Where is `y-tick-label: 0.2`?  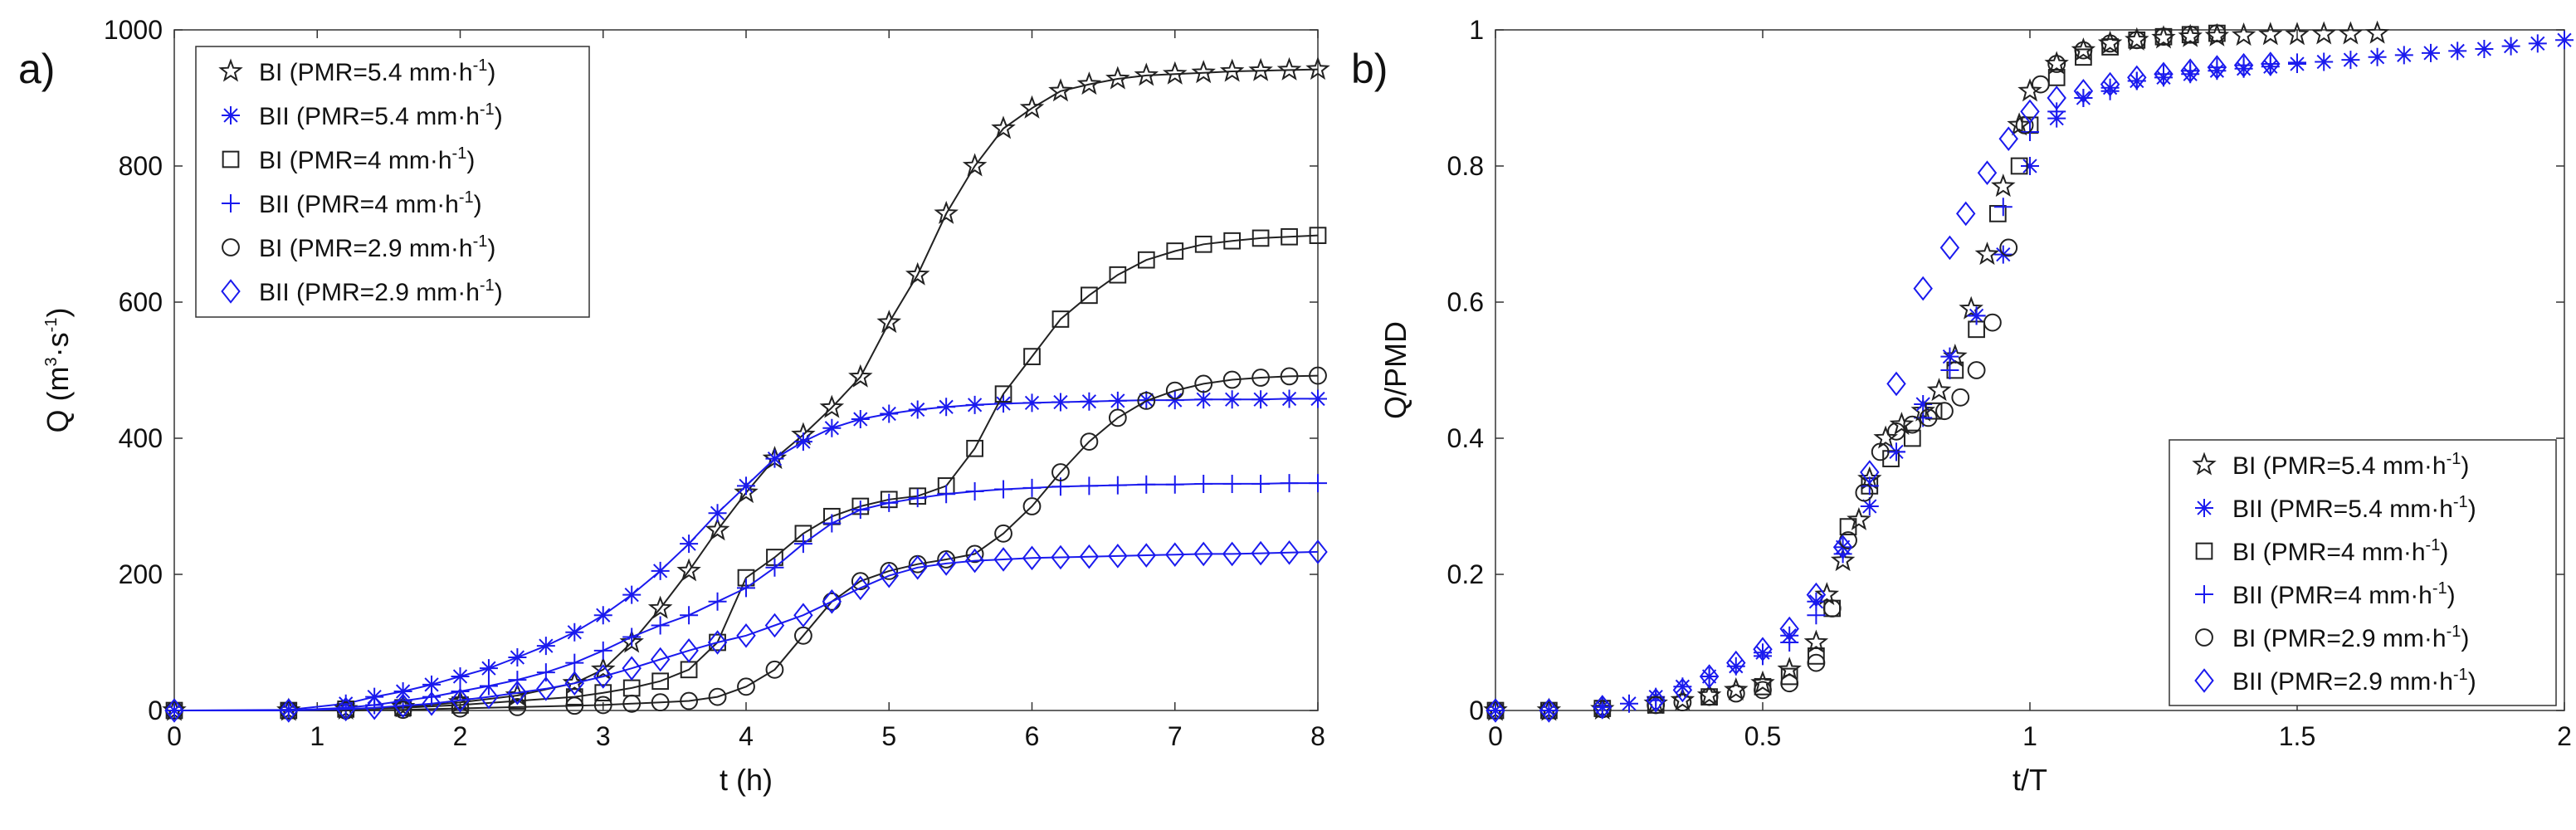
y-tick-label: 0.2 is located at coordinates (1466, 574).